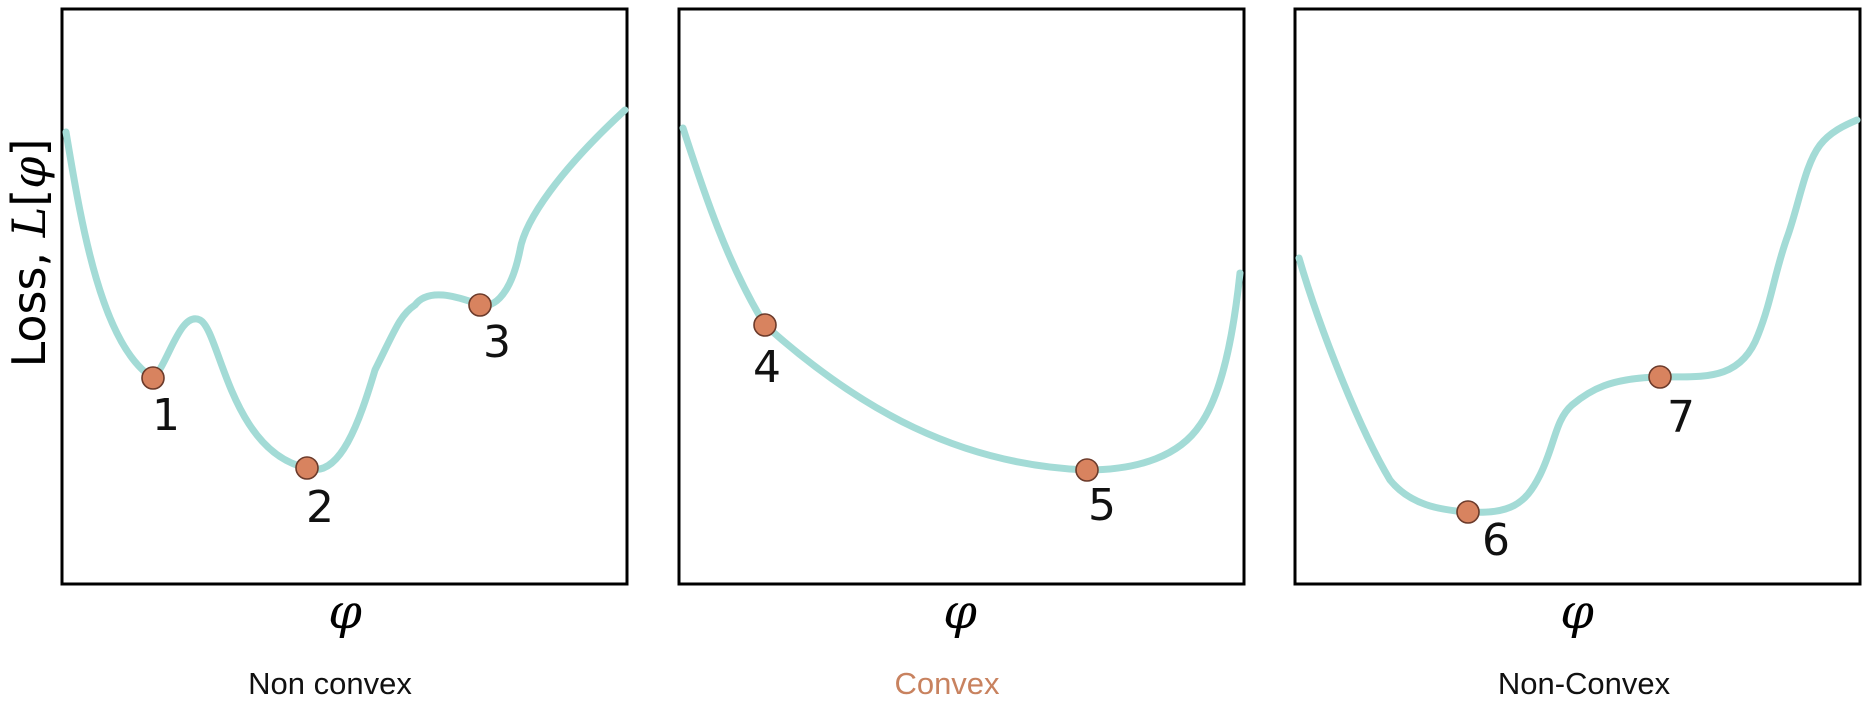 The height and width of the screenshot is (717, 1867). I want to click on y-axis-label: Loss, L[φ], so click(29, 253).